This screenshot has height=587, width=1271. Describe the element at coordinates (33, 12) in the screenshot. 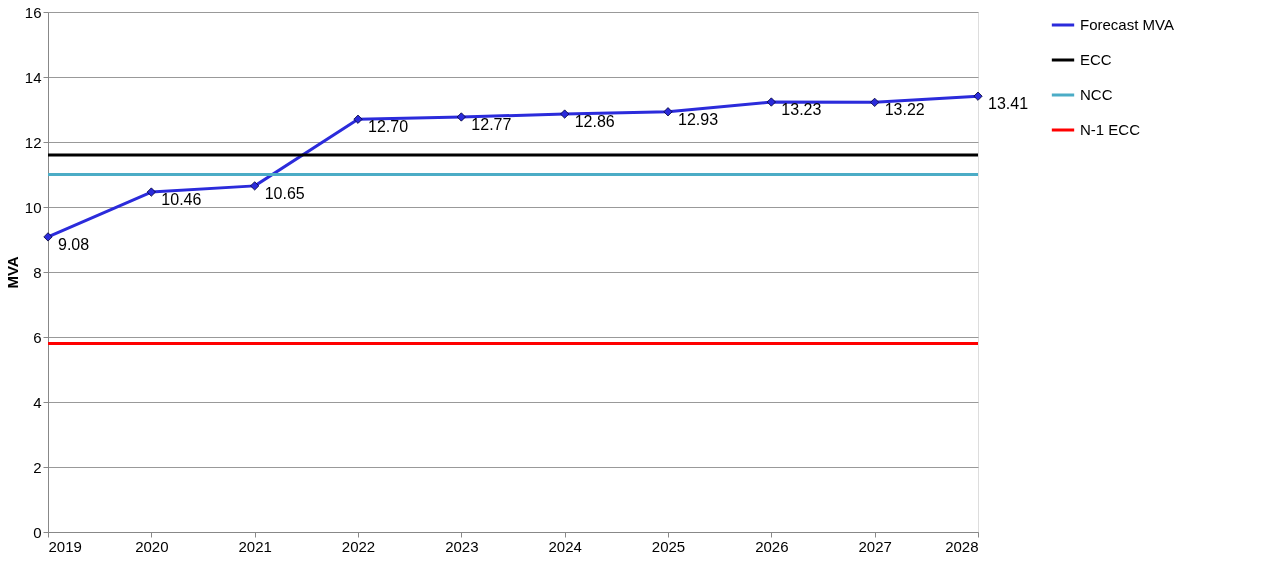

I see `y-tick-label: 16` at that location.